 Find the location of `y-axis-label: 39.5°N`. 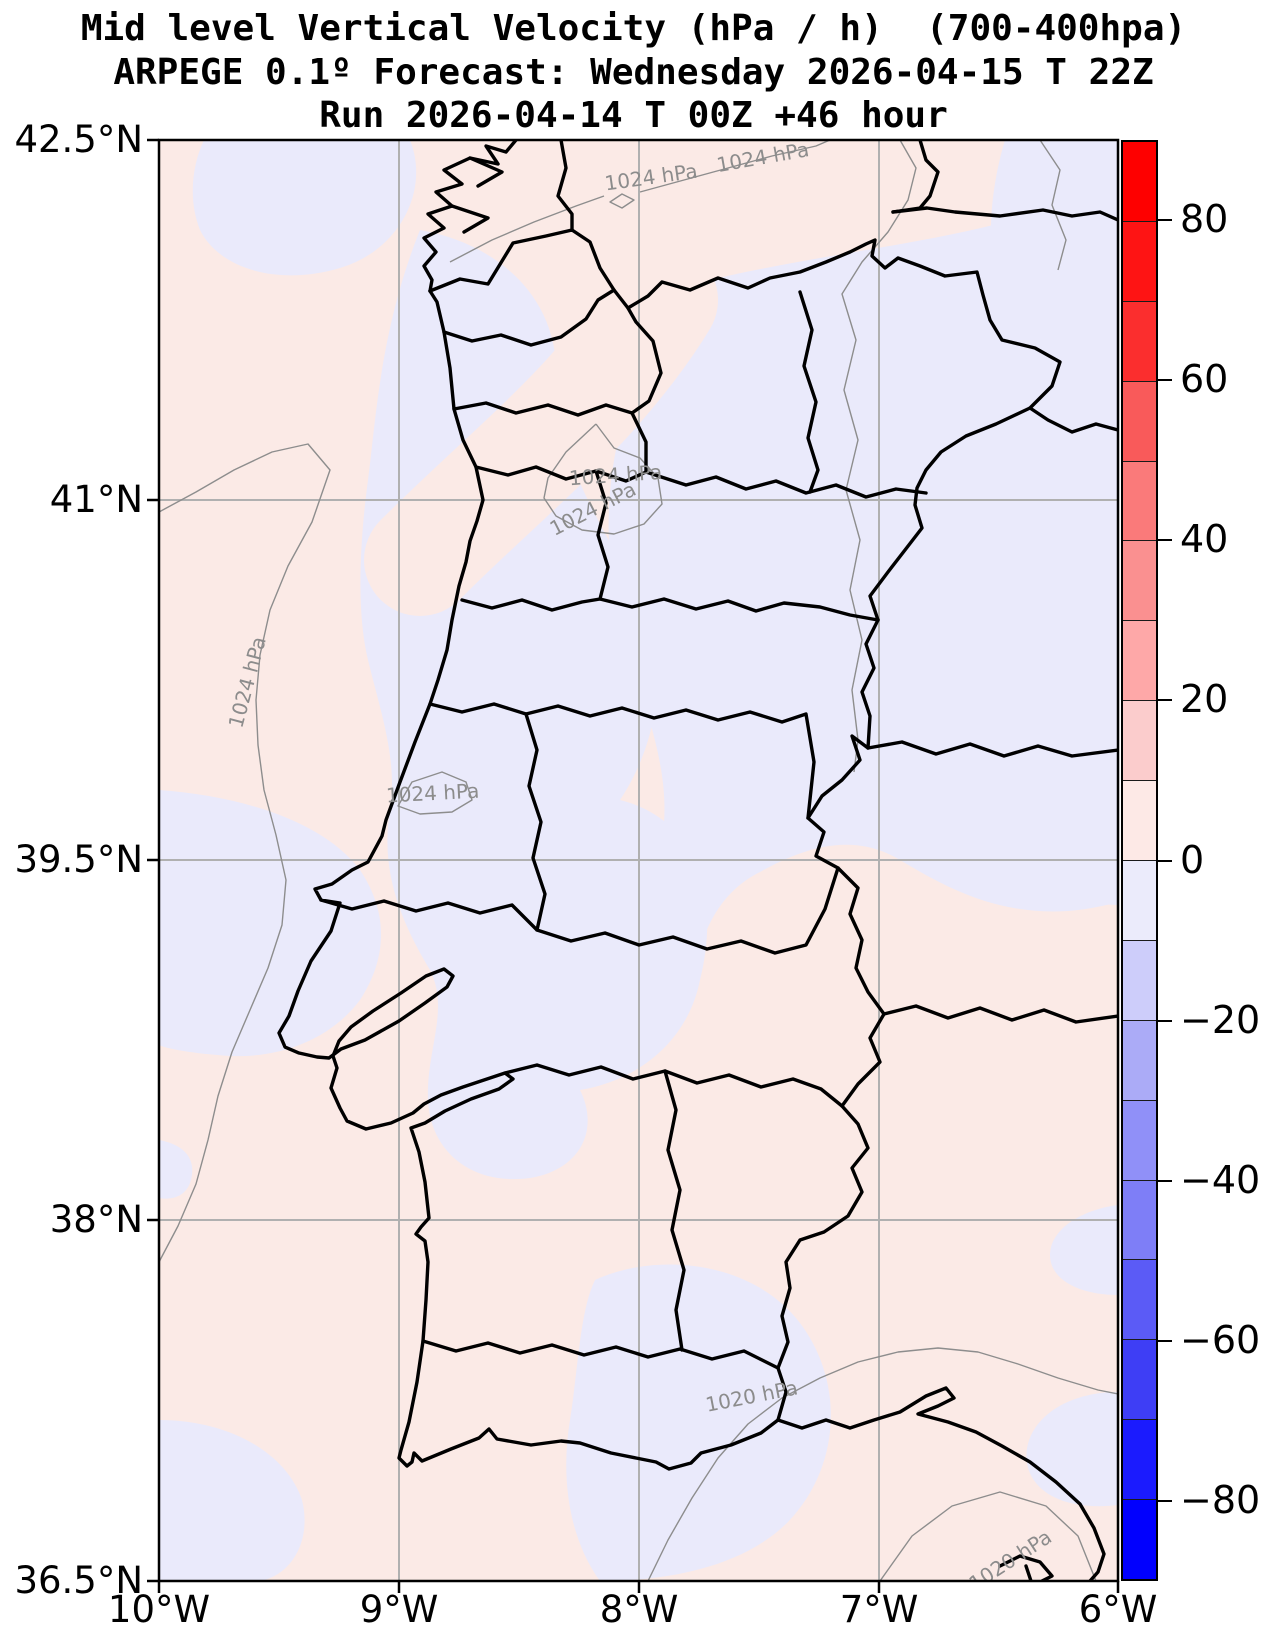

y-axis-label: 39.5°N is located at coordinates (78, 859).